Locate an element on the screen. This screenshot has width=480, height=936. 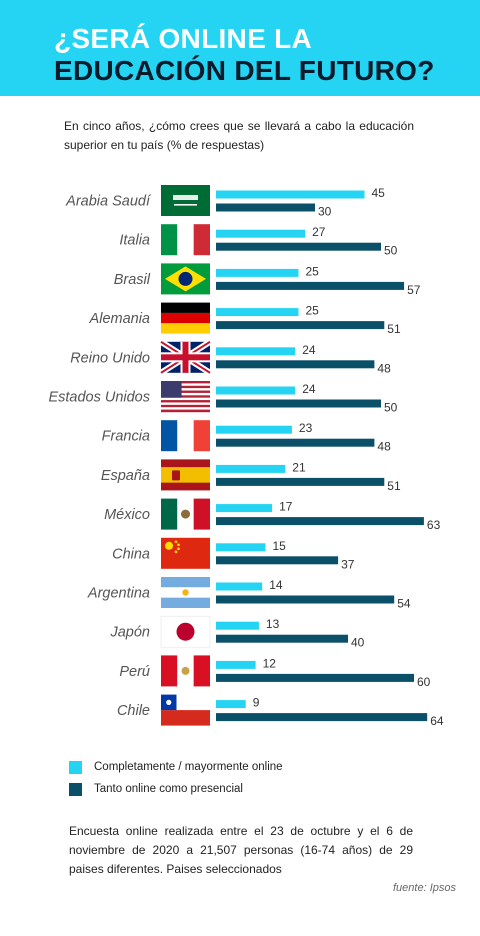
france-flag-icon is located at coordinates (185, 436).